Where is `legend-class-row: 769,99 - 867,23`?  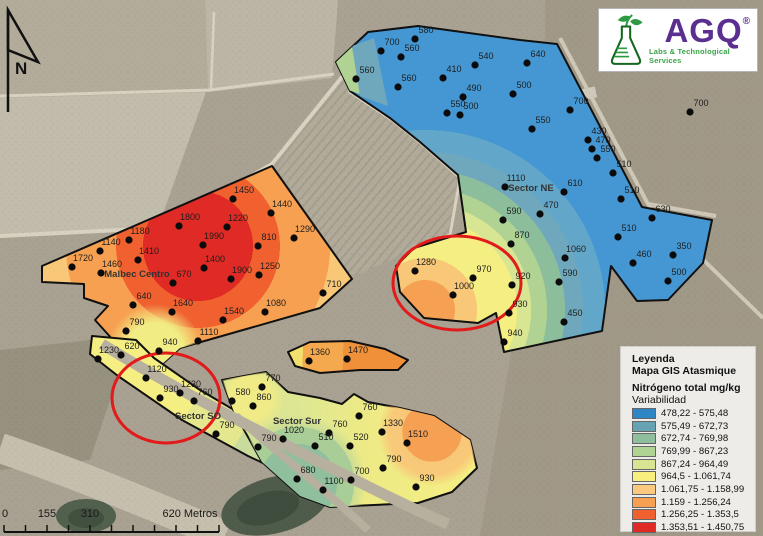 legend-class-row: 769,99 - 867,23 is located at coordinates (691, 451).